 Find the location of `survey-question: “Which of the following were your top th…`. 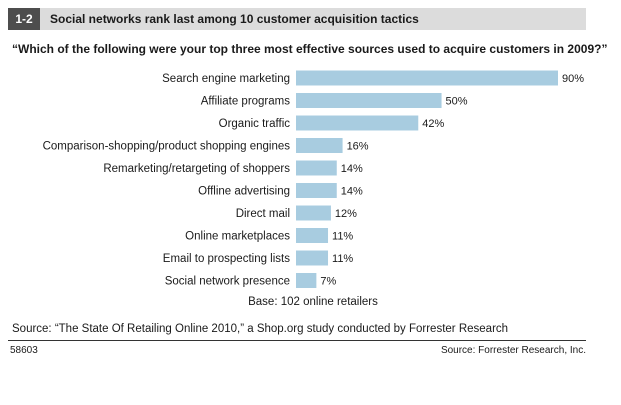

survey-question: “Which of the following were your top th… is located at coordinates (310, 49).